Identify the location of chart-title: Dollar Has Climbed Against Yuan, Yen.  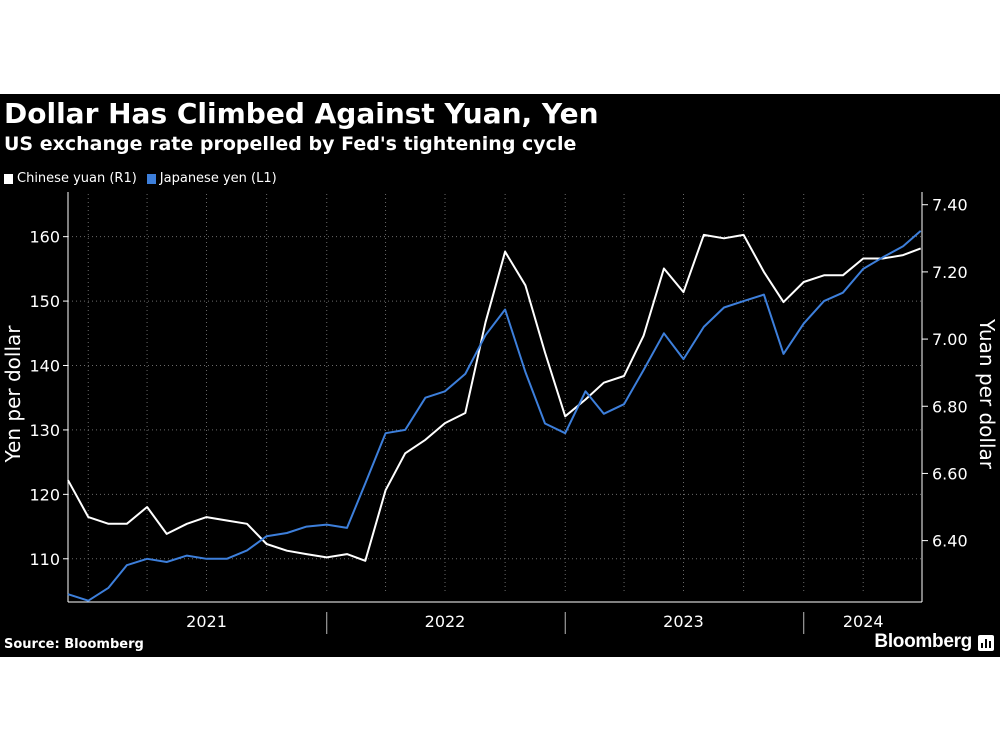
(301, 113).